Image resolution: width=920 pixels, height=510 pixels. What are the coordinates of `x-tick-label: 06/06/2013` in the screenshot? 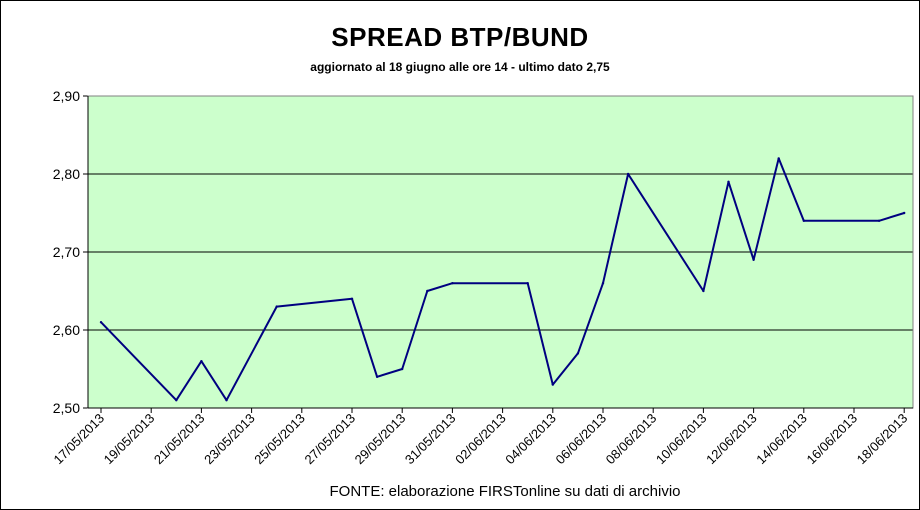 It's located at (580, 439).